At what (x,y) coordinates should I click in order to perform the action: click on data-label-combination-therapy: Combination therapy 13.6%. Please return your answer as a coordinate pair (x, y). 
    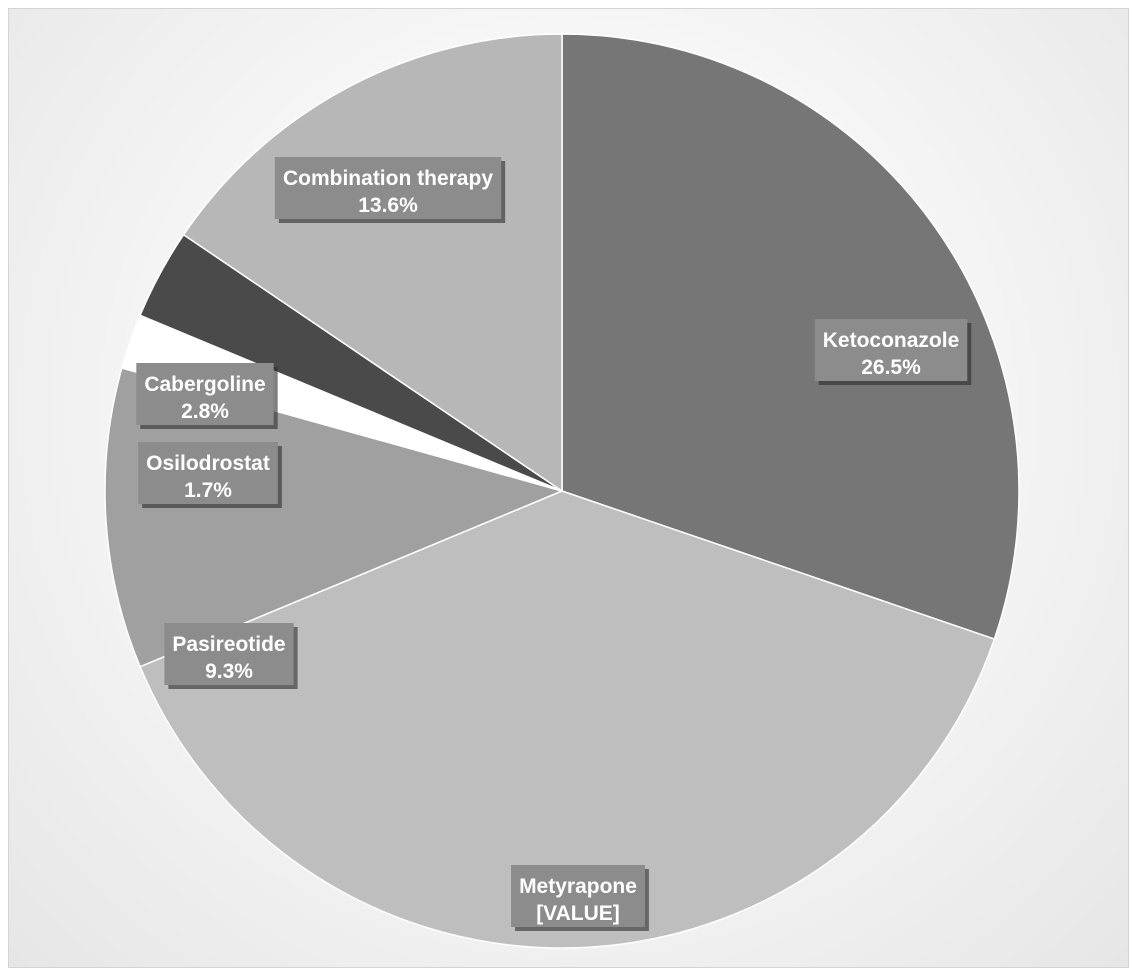
    Looking at the image, I should click on (390, 190).